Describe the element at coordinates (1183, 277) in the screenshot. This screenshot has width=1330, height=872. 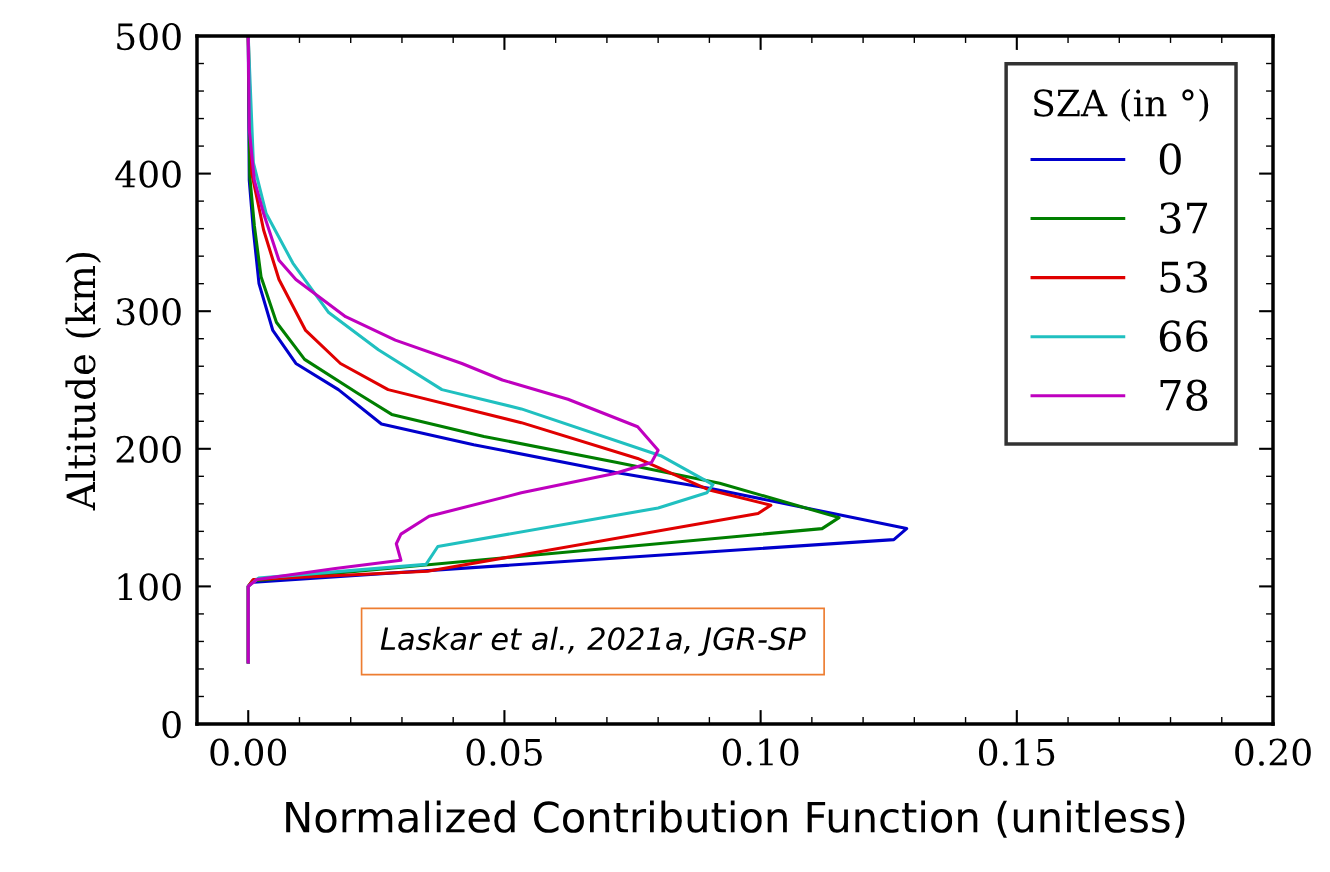
I see `legend-label: 53` at that location.